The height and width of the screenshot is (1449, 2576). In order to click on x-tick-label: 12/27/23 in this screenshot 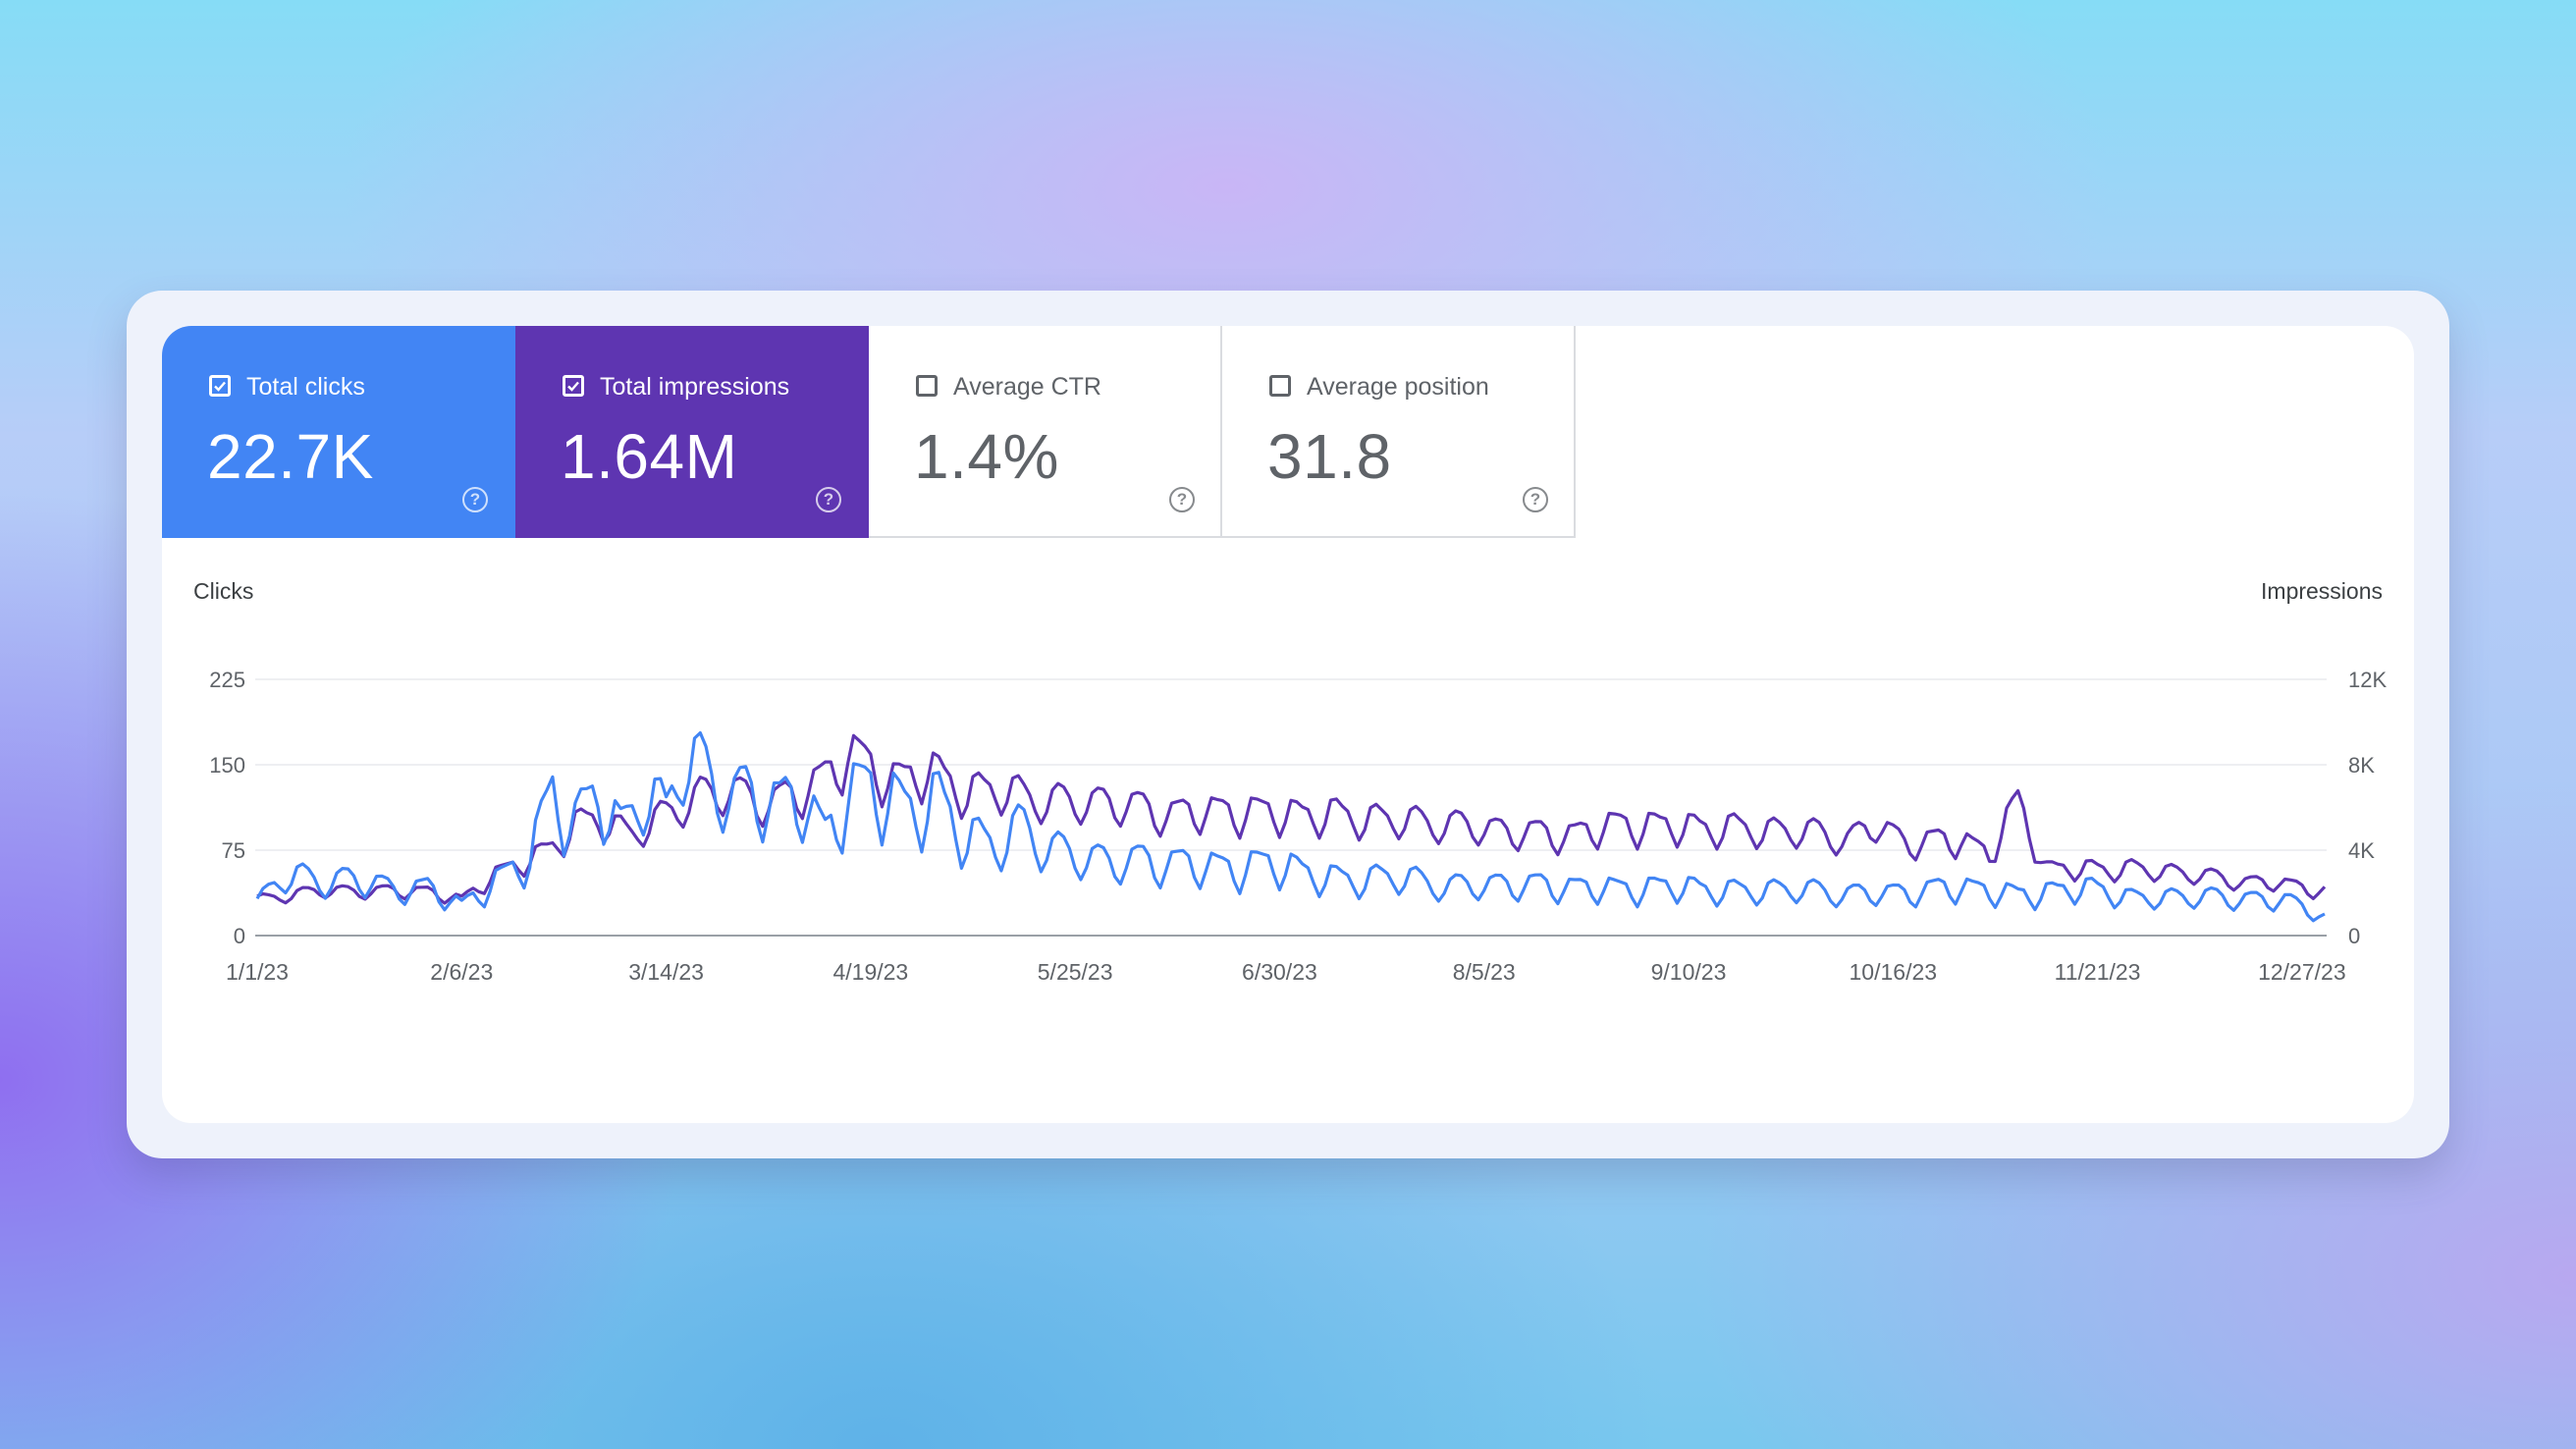, I will do `click(2302, 972)`.